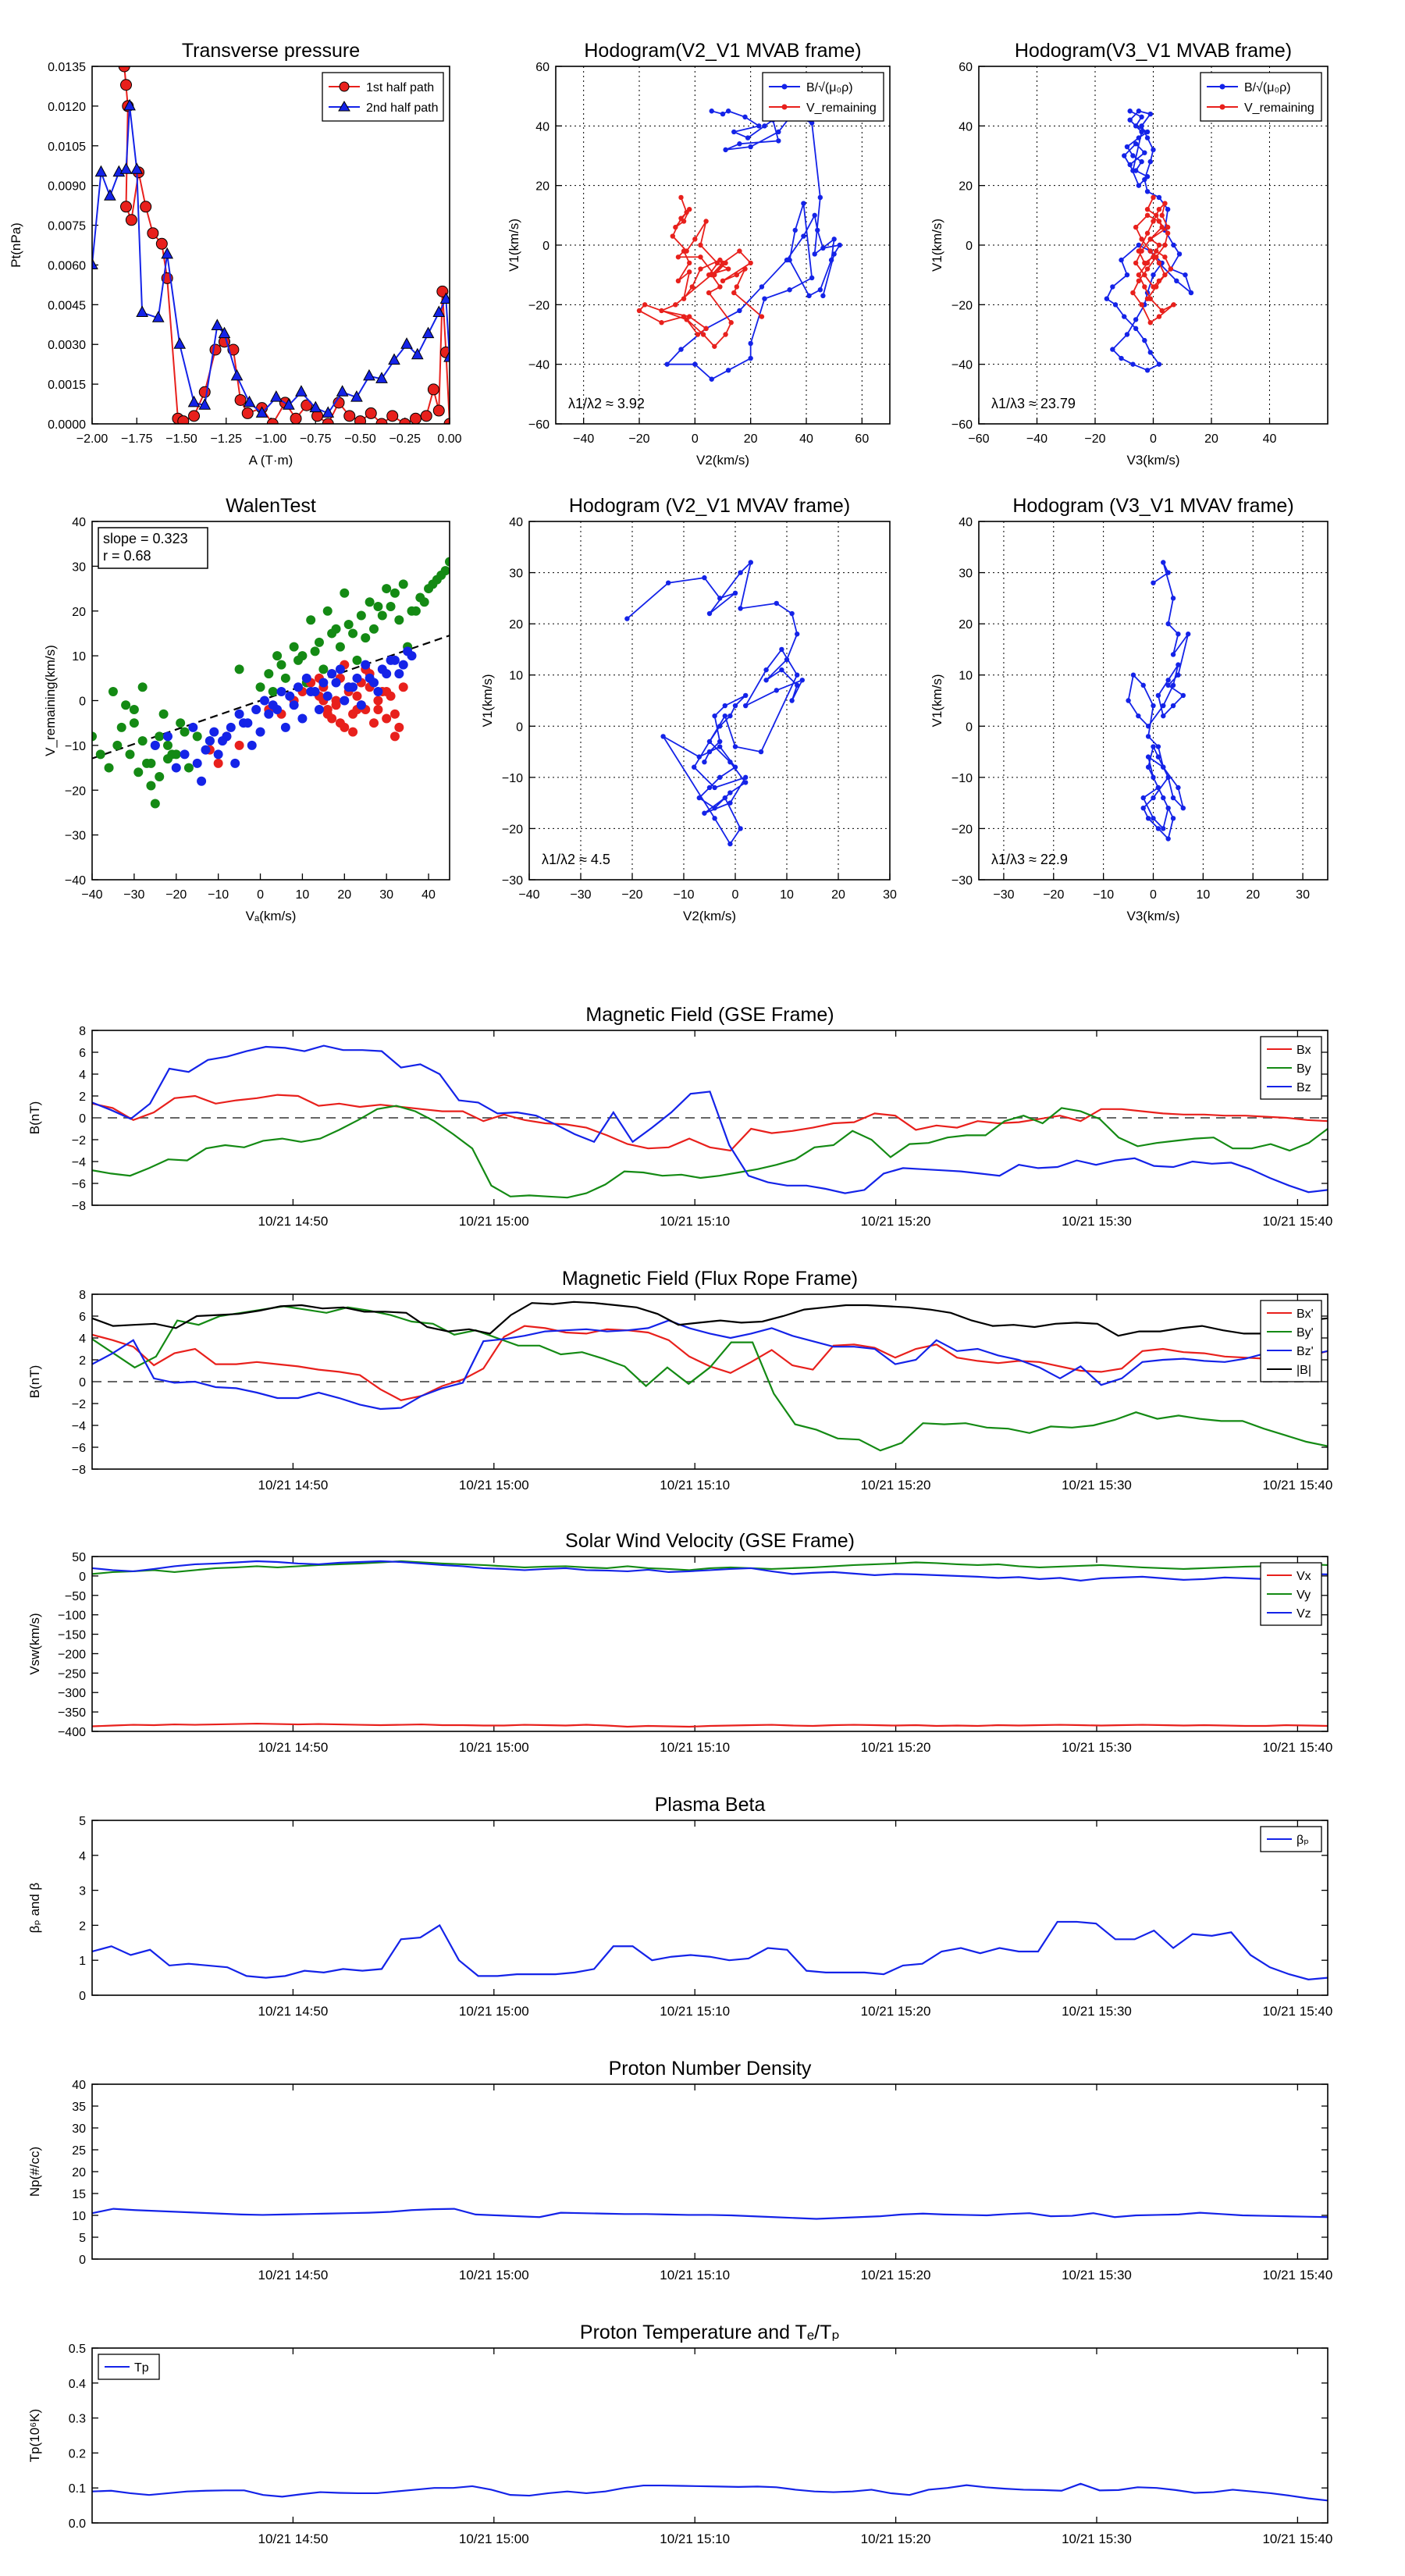  I want to click on legend-label: βₚ, so click(1303, 1840).